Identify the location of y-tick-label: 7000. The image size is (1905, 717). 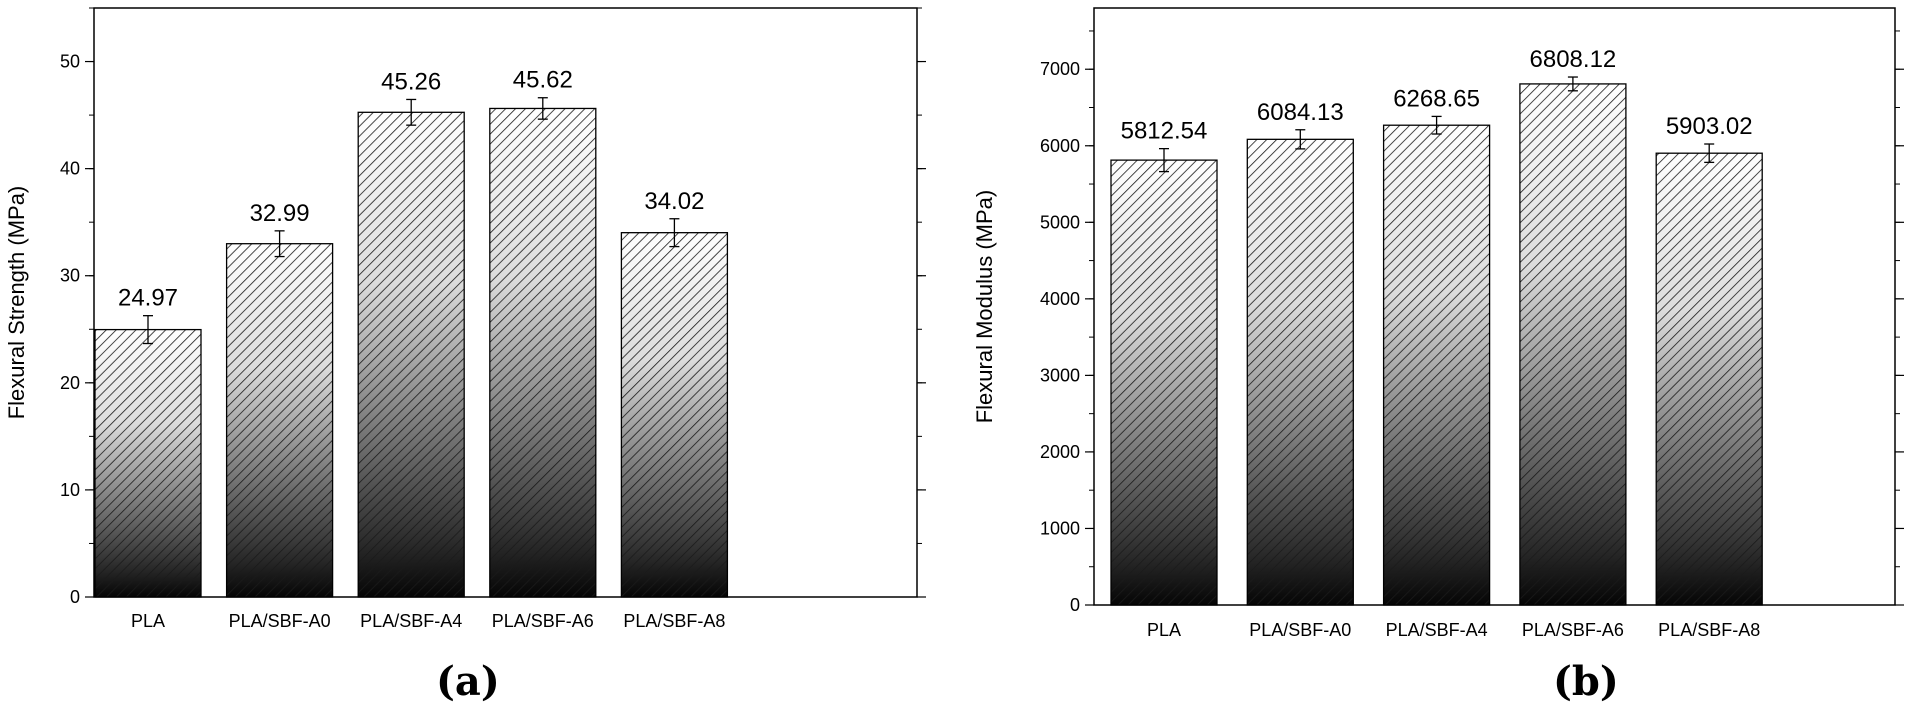
(1060, 69).